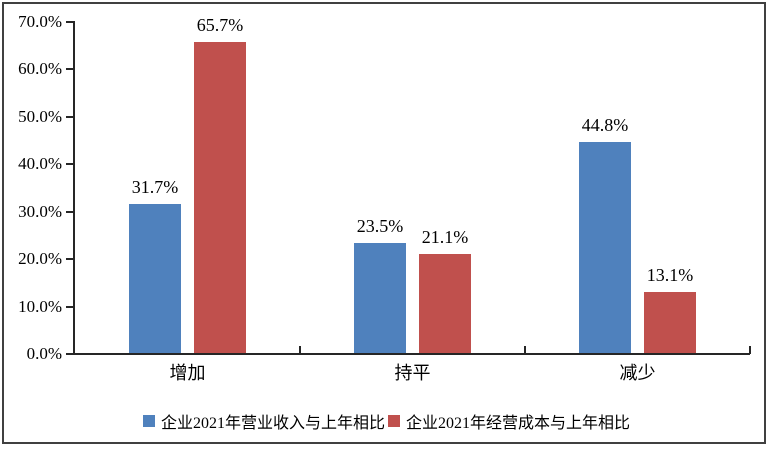 The height and width of the screenshot is (452, 773). I want to click on legend-item-1: 企业2021年经营成本与上年相比, so click(509, 421).